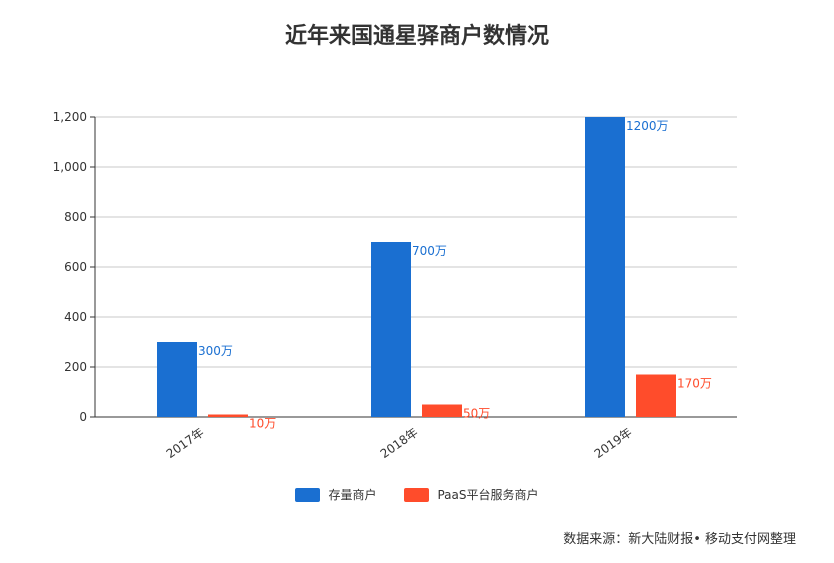 The width and height of the screenshot is (834, 563). Describe the element at coordinates (75, 317) in the screenshot. I see `y-tick-label: 400` at that location.